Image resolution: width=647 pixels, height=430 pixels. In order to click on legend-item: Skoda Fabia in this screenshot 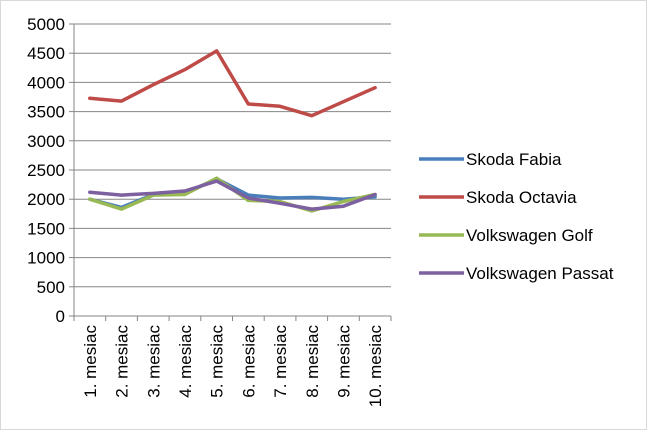, I will do `click(490, 159)`.